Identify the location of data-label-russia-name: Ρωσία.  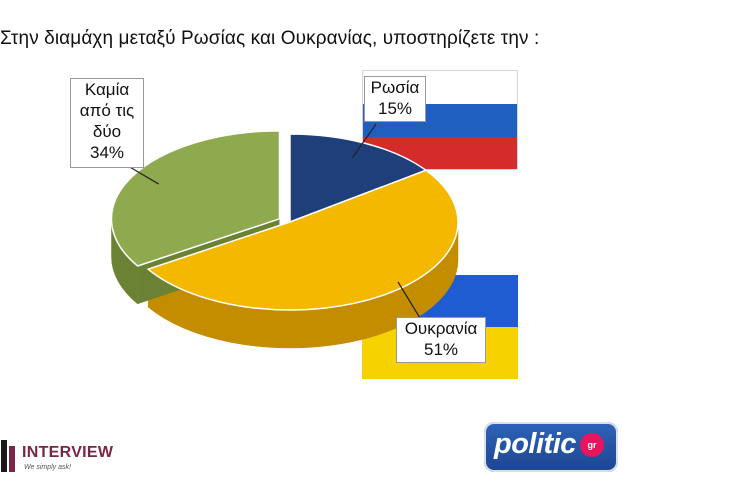
(395, 87).